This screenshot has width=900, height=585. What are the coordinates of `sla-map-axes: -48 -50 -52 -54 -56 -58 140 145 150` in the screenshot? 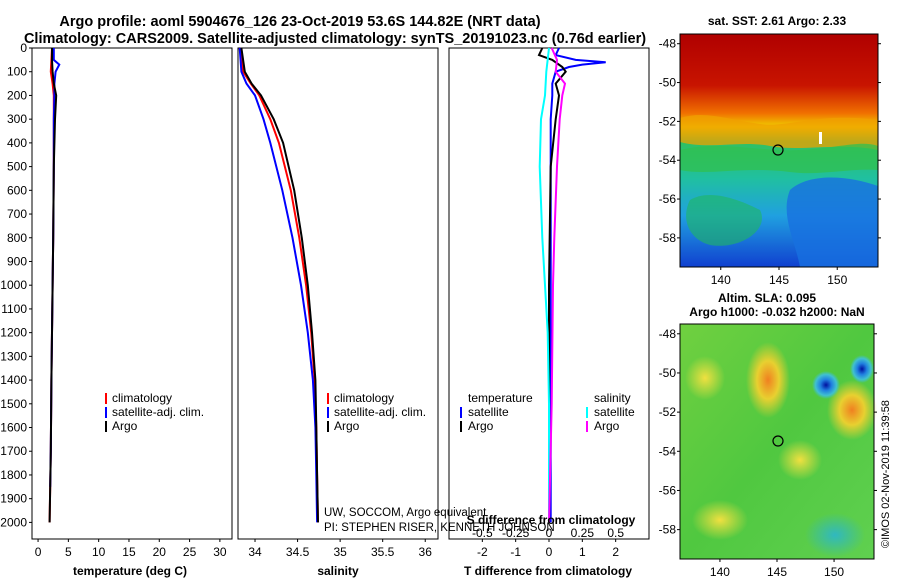 It's located at (768, 453).